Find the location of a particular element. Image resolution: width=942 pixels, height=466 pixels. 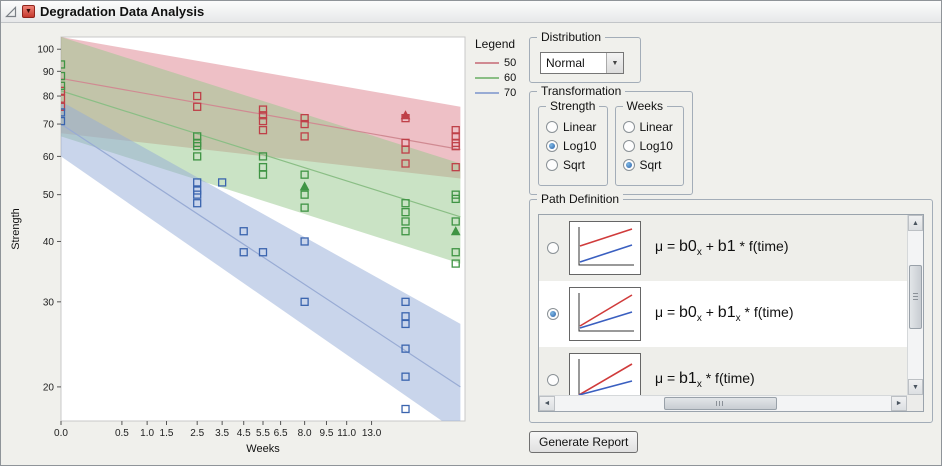

radio-strength-linear: Linear is located at coordinates (573, 126).